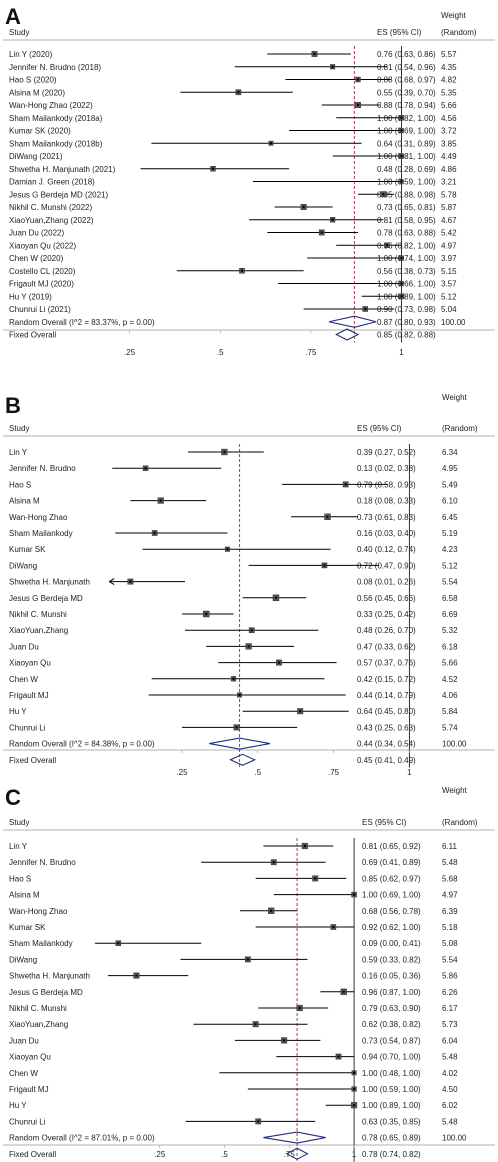 The width and height of the screenshot is (498, 1162). I want to click on panel-a-study-label: Alsina M (2020), so click(37, 92).